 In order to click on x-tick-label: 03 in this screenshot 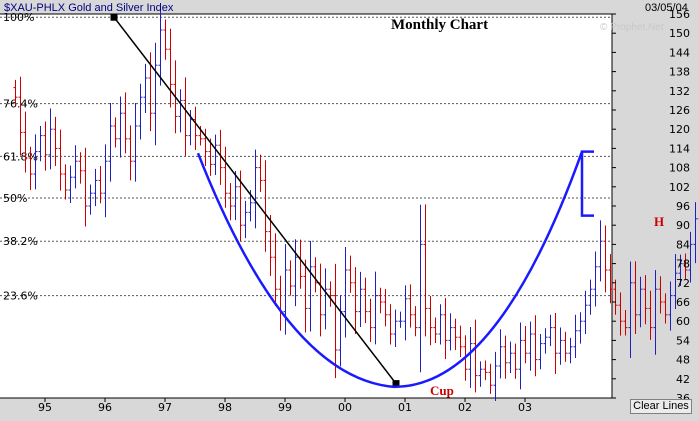, I will do `click(525, 407)`.